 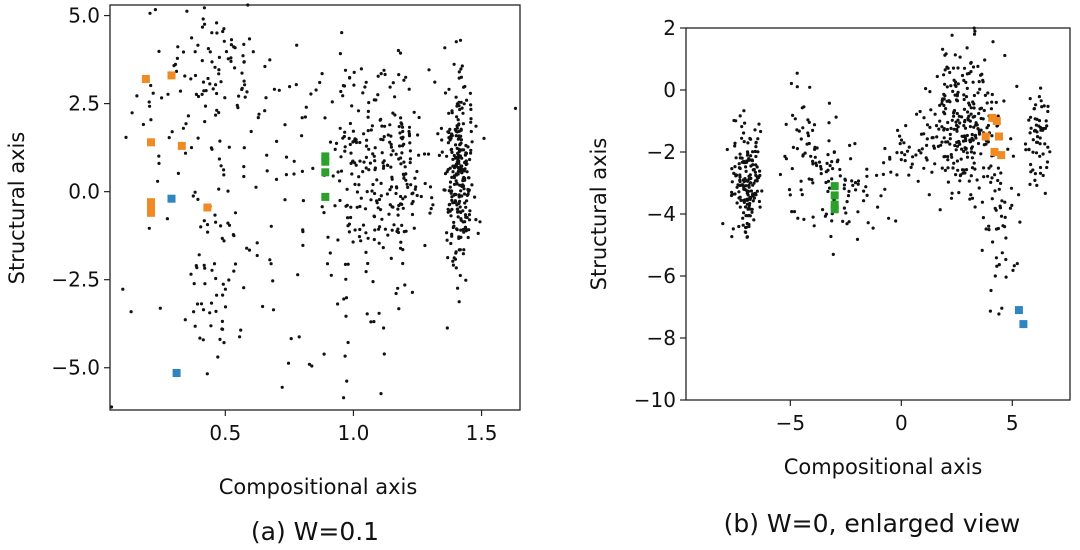 What do you see at coordinates (661, 338) in the screenshot?
I see `y-tick-label: −8` at bounding box center [661, 338].